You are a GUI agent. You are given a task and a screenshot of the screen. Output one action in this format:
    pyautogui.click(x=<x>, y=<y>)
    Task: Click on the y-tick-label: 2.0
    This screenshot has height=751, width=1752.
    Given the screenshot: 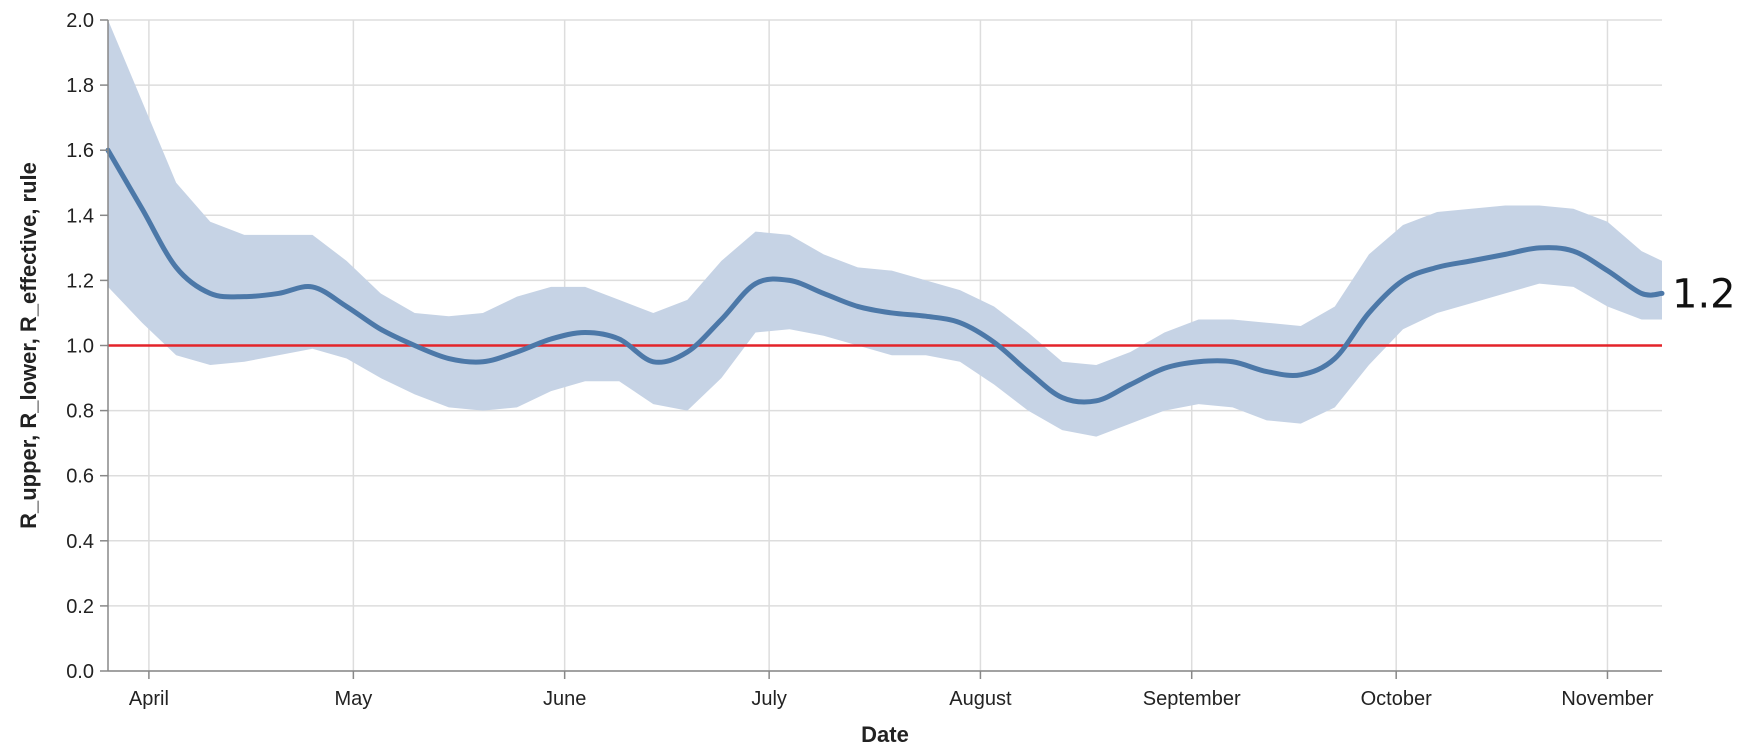 What is the action you would take?
    pyautogui.click(x=80, y=21)
    